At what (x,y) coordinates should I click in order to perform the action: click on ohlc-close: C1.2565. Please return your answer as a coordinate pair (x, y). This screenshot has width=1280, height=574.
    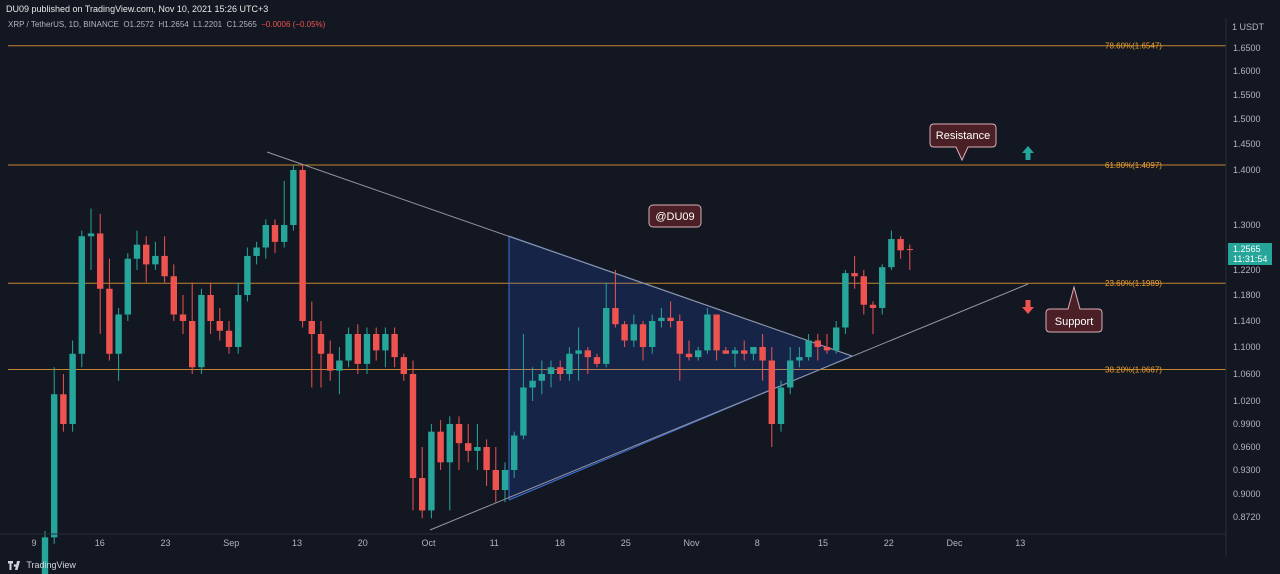
    Looking at the image, I should click on (241, 24).